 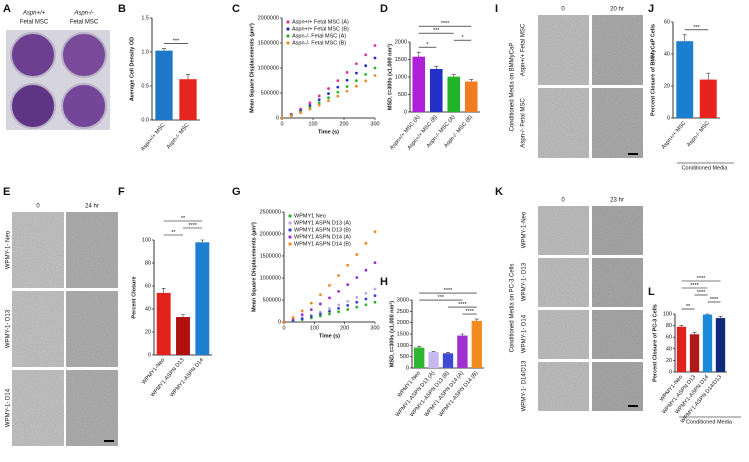 I want to click on side-label: Conditioned Media on PC-3 Cells, so click(x=513, y=308).